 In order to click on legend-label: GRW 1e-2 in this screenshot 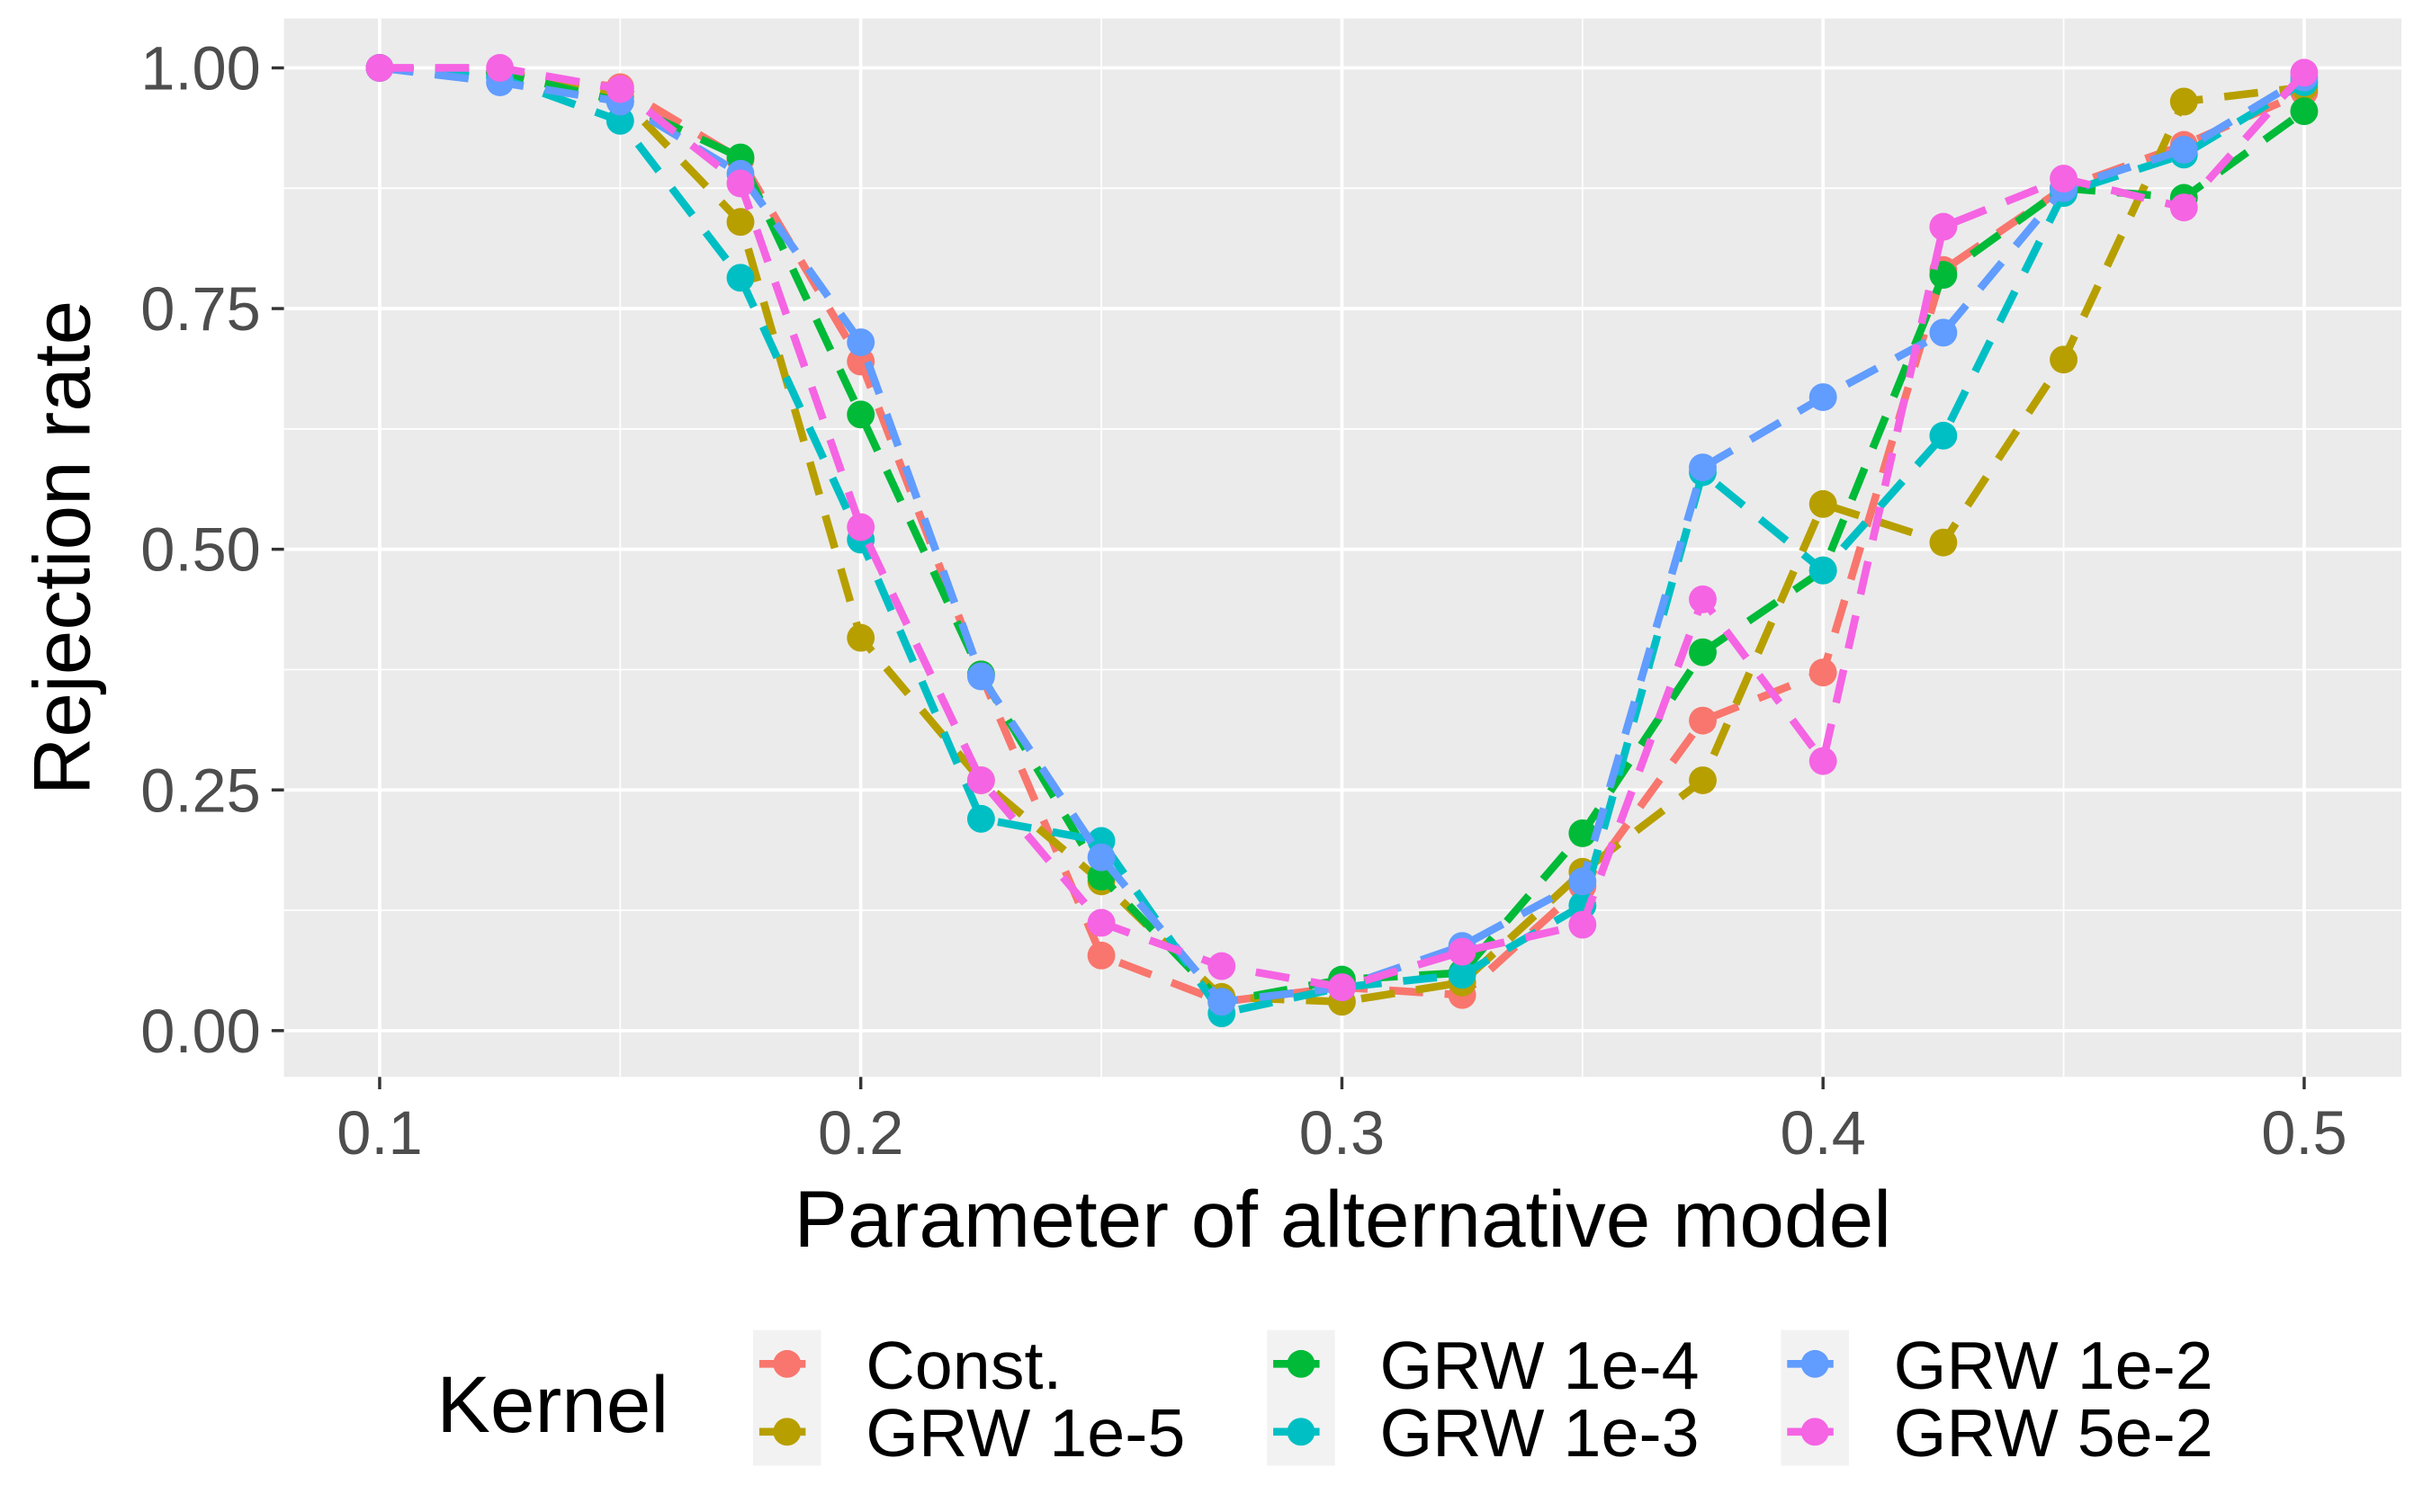, I will do `click(2053, 1365)`.